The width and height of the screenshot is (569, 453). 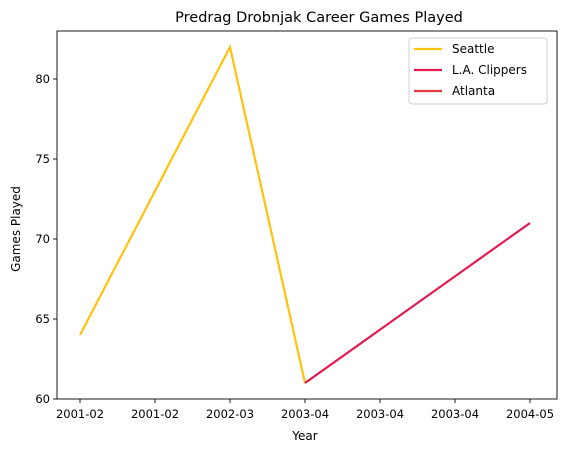 I want to click on y-axis-ticks: 60 65 70 75 80, so click(x=46, y=239).